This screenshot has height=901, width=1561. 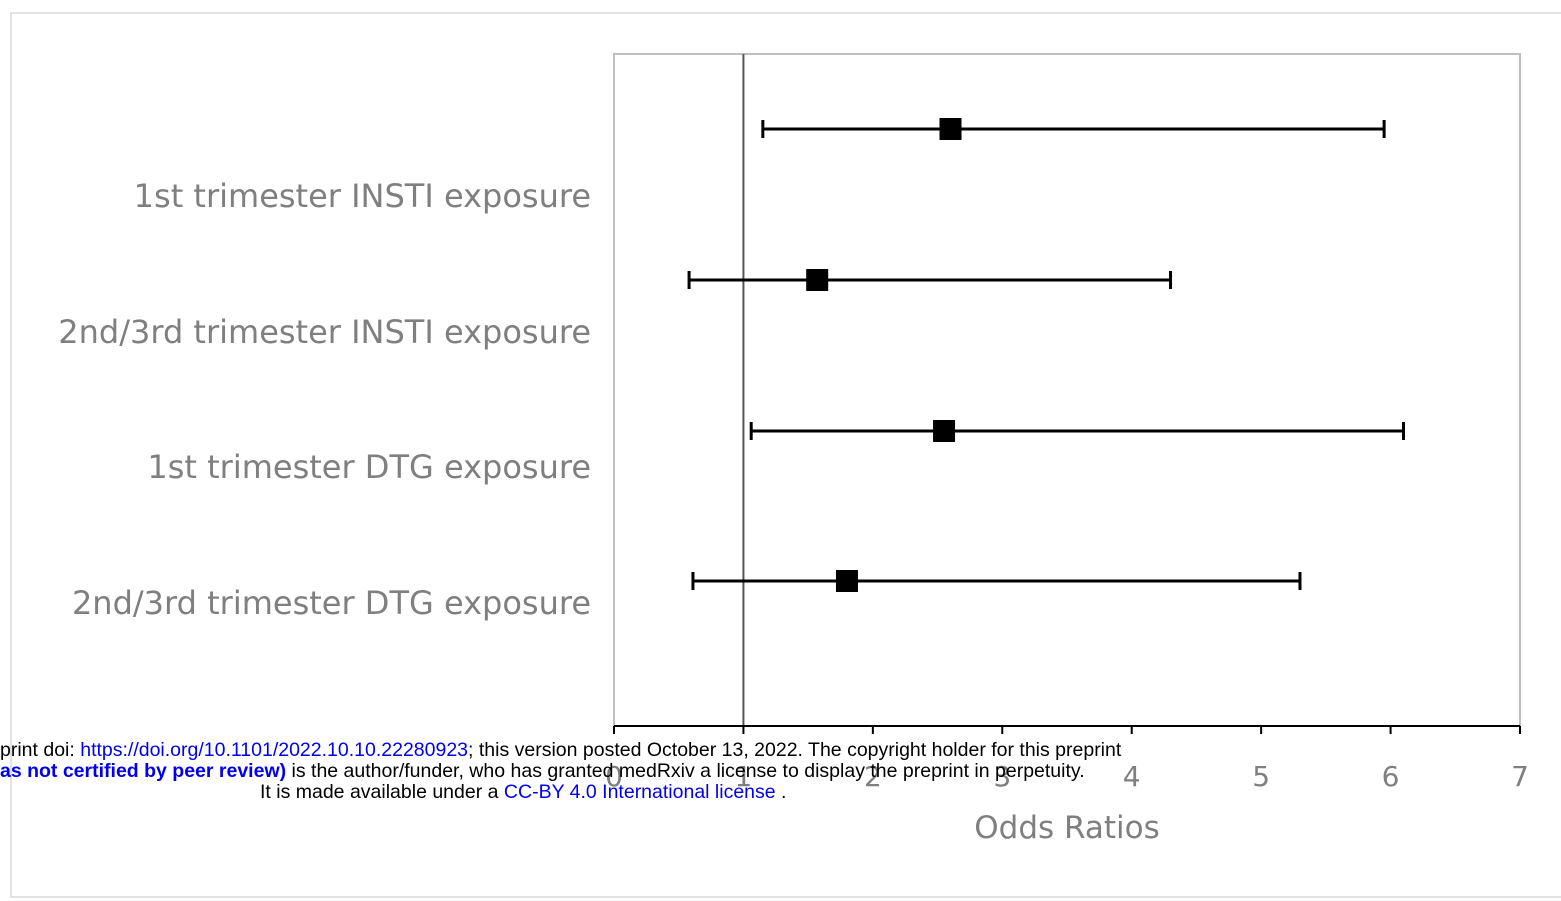 What do you see at coordinates (331, 603) in the screenshot?
I see `row-label: 2nd/3rd trimester DTG exposure` at bounding box center [331, 603].